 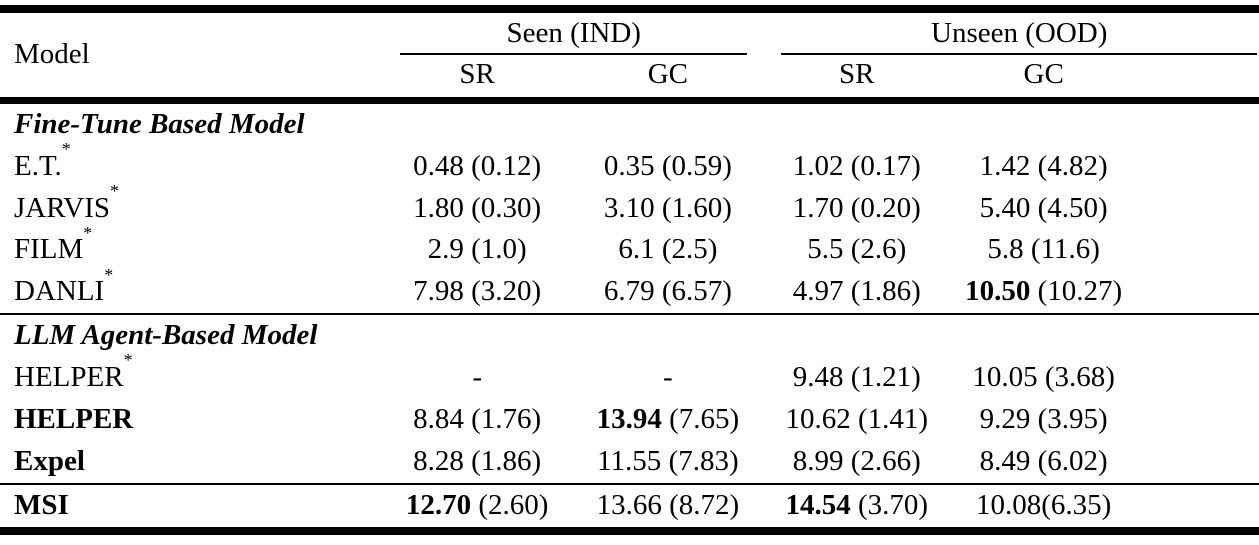 What do you see at coordinates (686, 249) in the screenshot?
I see `metric-std: (2.5)` at bounding box center [686, 249].